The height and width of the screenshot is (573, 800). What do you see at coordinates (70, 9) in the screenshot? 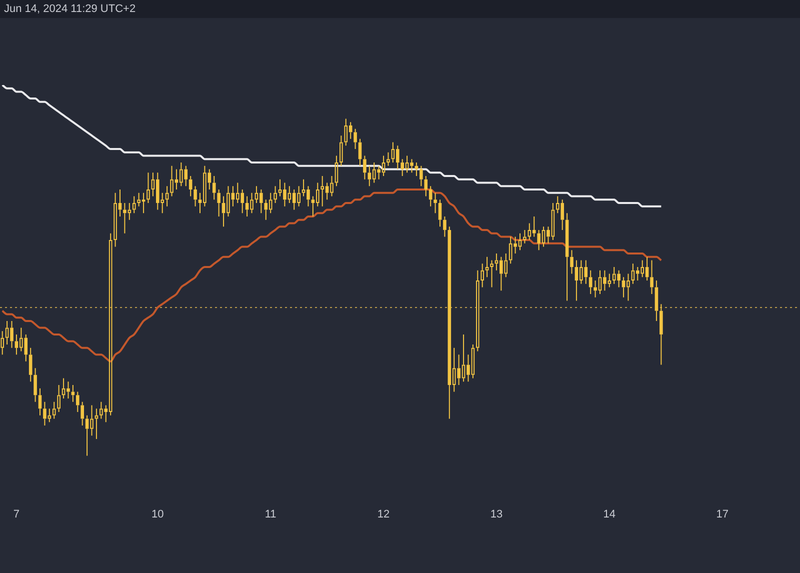
I see `text: Jun 14, 2024 11:29 UTC+2` at bounding box center [70, 9].